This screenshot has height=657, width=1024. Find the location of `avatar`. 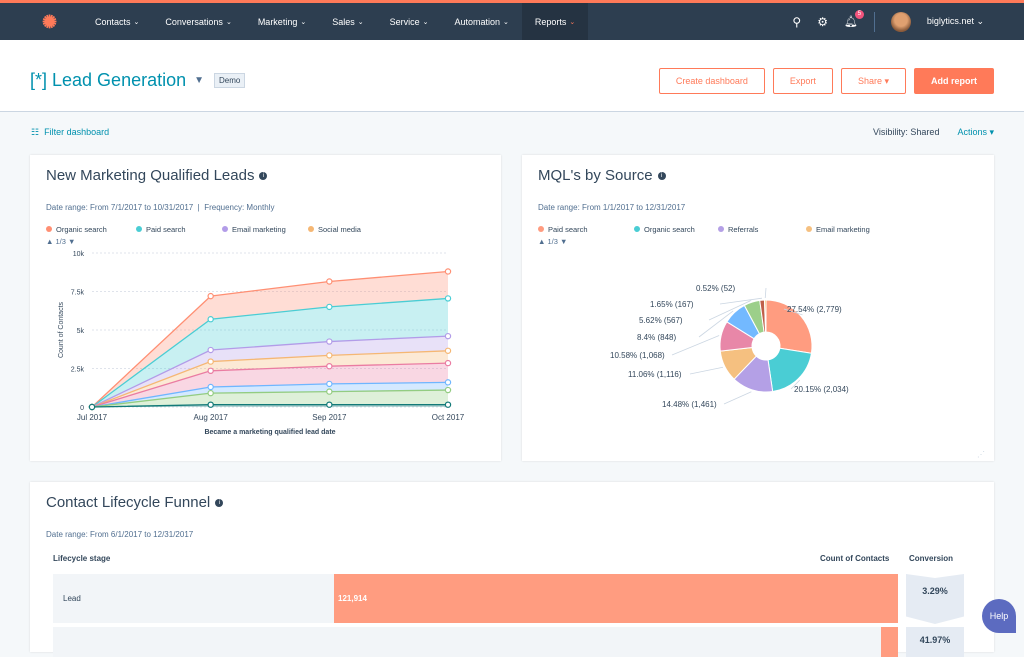

avatar is located at coordinates (900, 21).